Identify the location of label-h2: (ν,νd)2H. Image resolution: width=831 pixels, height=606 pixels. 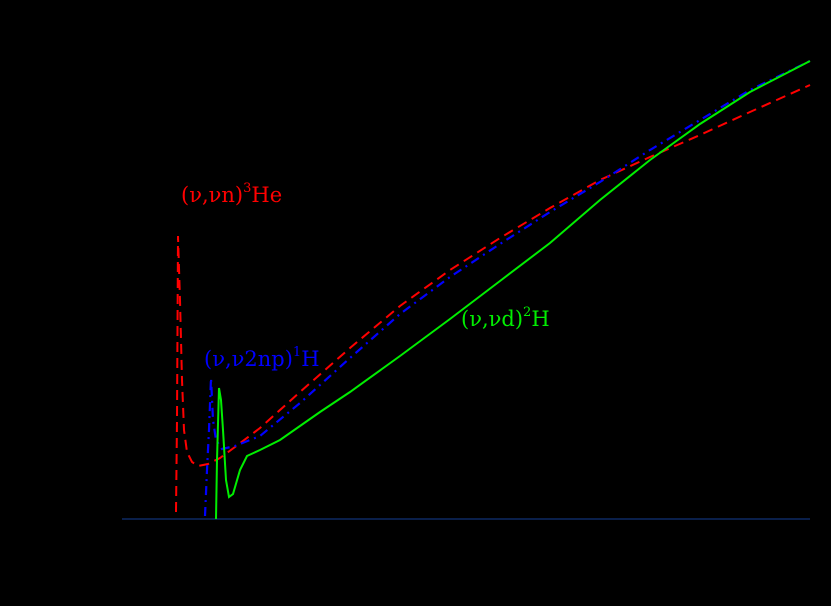
(505, 318).